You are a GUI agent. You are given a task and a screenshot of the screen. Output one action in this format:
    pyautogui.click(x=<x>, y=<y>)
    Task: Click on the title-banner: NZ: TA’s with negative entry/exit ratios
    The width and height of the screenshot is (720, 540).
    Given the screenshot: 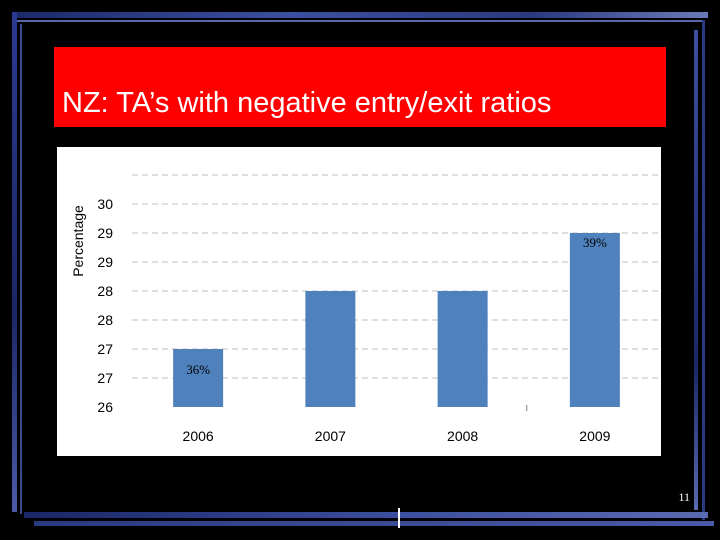 What is the action you would take?
    pyautogui.click(x=360, y=87)
    